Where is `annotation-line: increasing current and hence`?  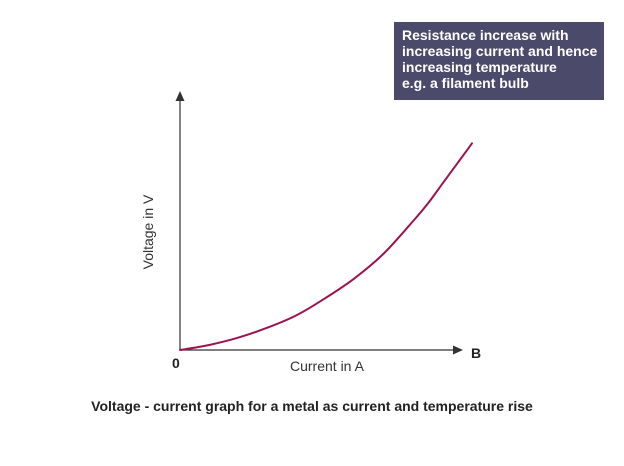 annotation-line: increasing current and hence is located at coordinates (500, 51).